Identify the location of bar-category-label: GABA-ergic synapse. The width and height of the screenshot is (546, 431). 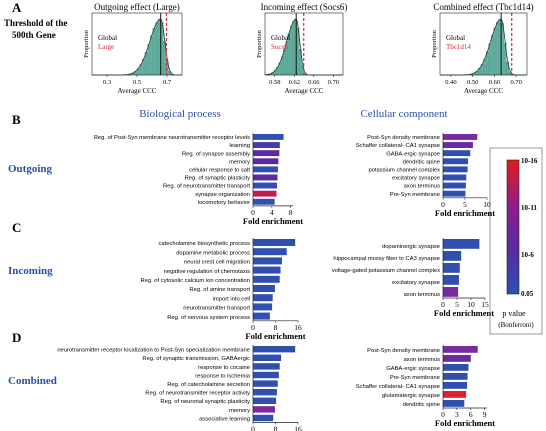
(413, 369).